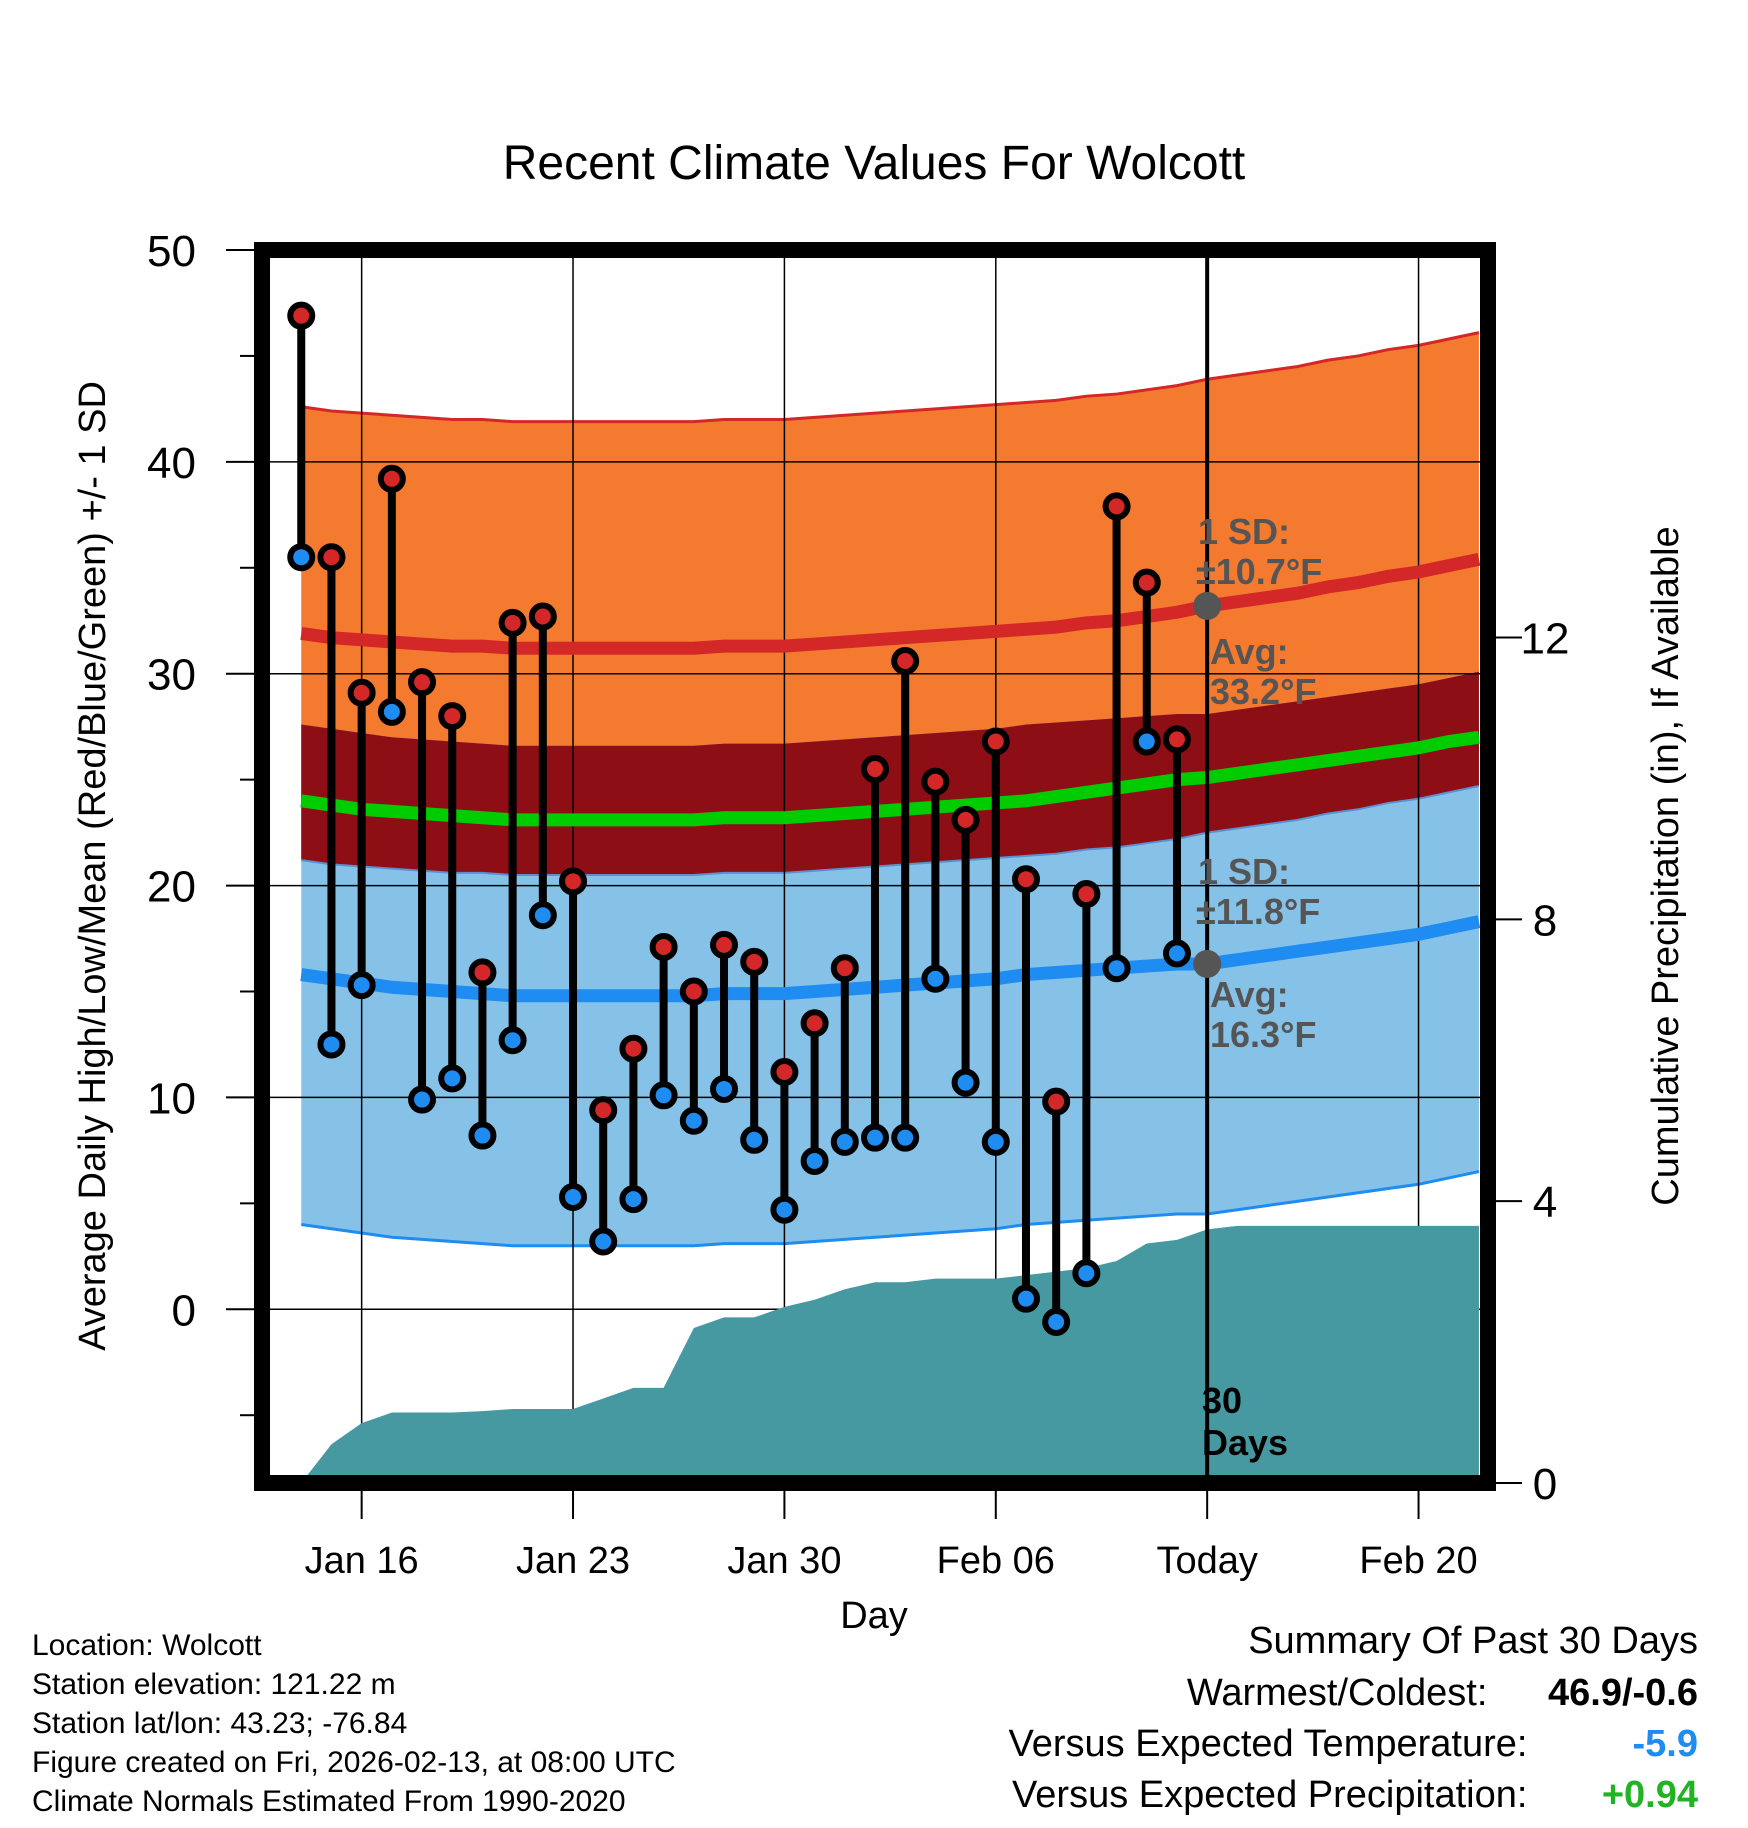 This screenshot has width=1748, height=1828. Describe the element at coordinates (890, 603) in the screenshot. I see `normal-high-line` at that location.